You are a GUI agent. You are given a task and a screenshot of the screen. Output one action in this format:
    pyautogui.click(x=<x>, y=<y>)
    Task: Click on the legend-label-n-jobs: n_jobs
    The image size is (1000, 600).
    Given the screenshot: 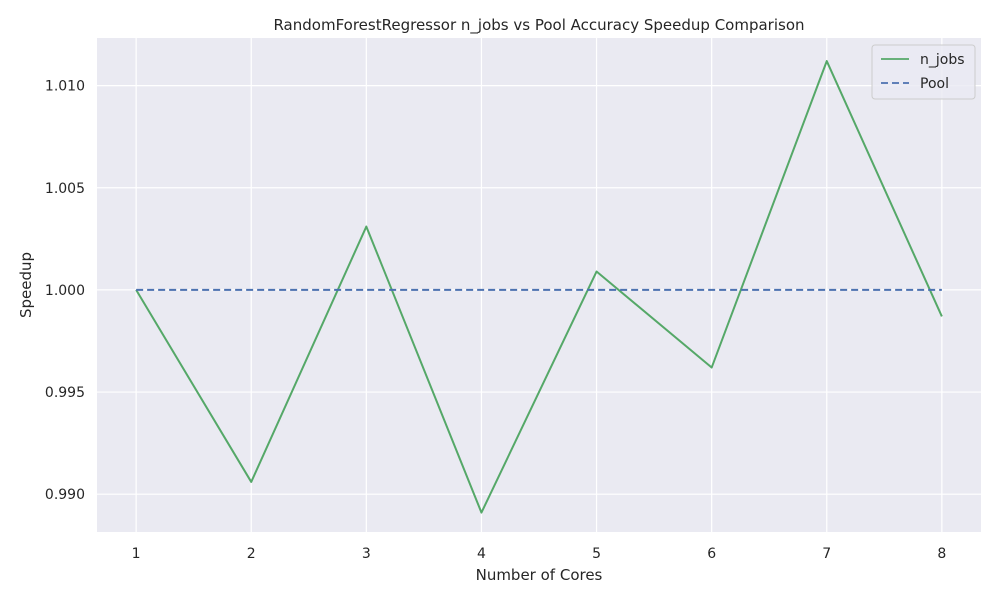 What is the action you would take?
    pyautogui.click(x=942, y=60)
    